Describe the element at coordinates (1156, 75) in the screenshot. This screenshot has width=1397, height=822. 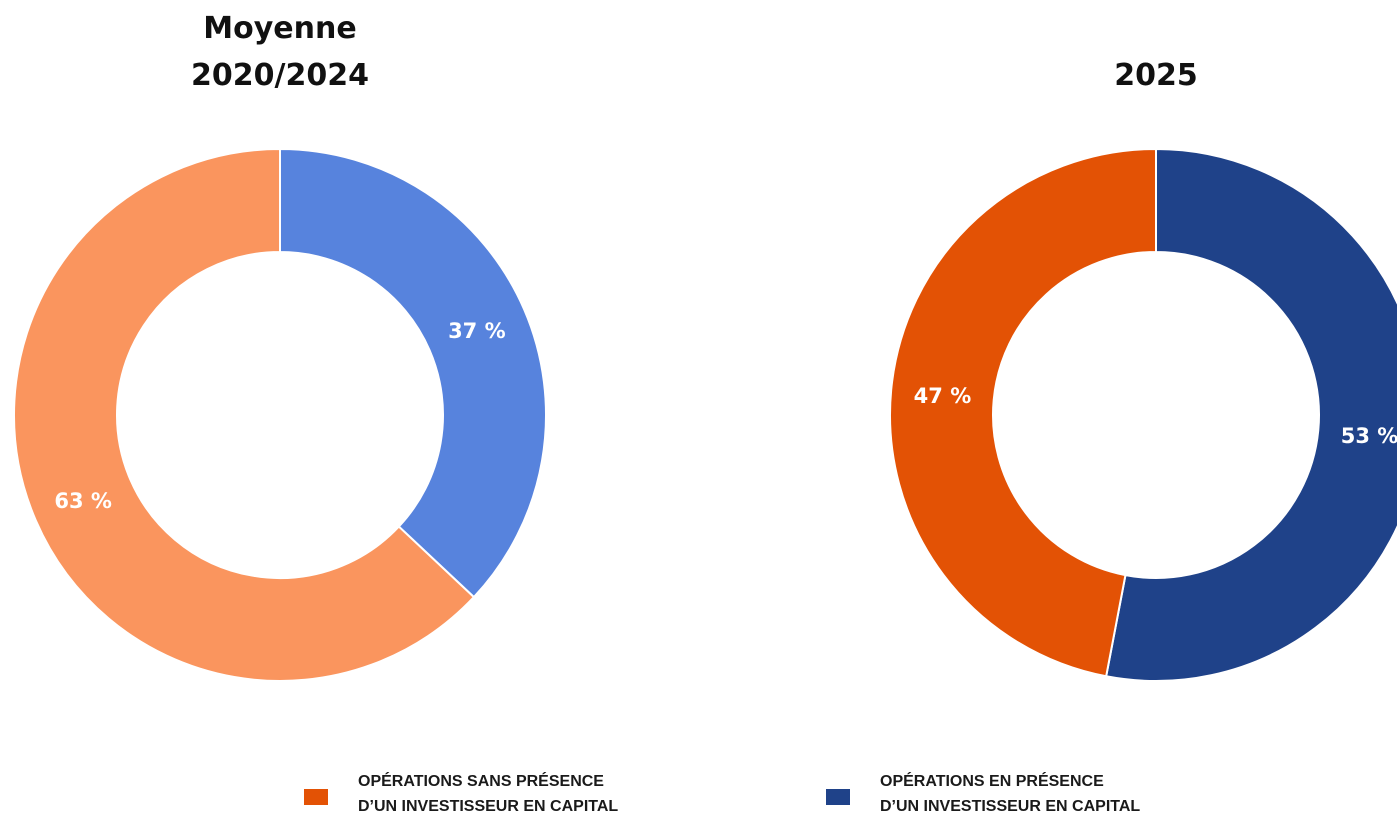
I see `chart-title: 2025` at that location.